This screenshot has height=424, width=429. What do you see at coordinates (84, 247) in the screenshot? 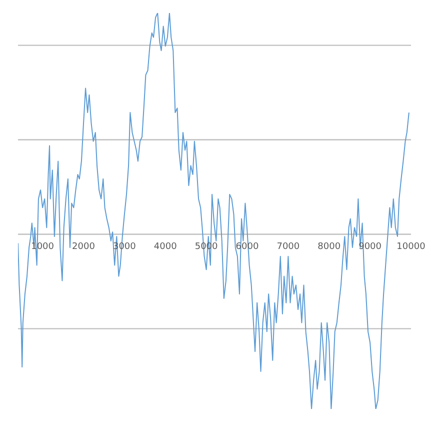
I see `x-tick-label: 2000` at bounding box center [84, 247].